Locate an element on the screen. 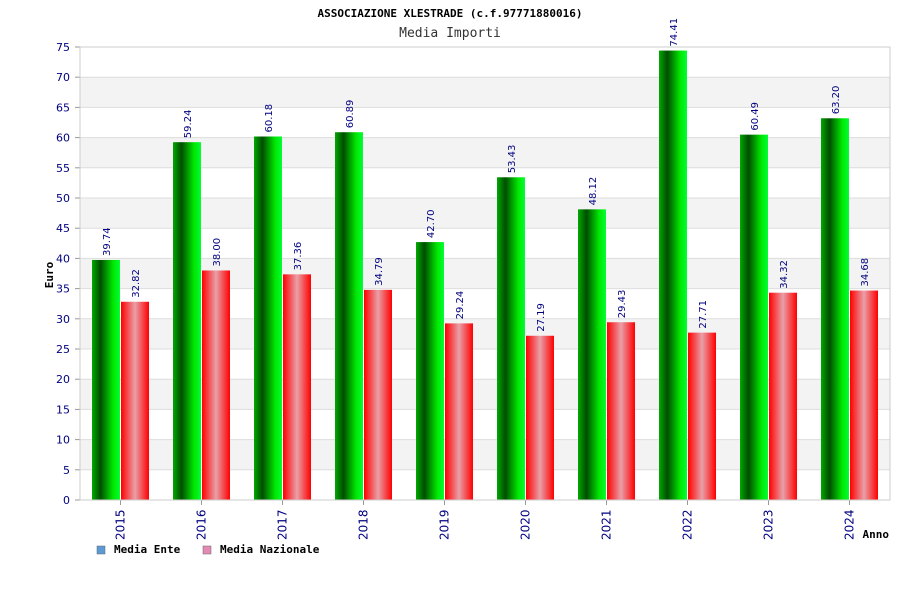  y-tick-label: 25 is located at coordinates (63, 349).